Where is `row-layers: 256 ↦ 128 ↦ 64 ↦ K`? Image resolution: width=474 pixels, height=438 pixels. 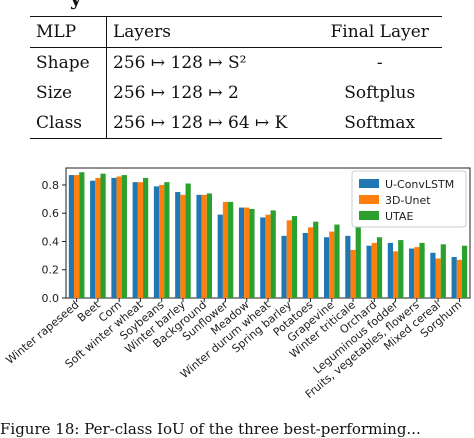 row-layers: 256 ↦ 128 ↦ 64 ↦ K is located at coordinates (200, 123).